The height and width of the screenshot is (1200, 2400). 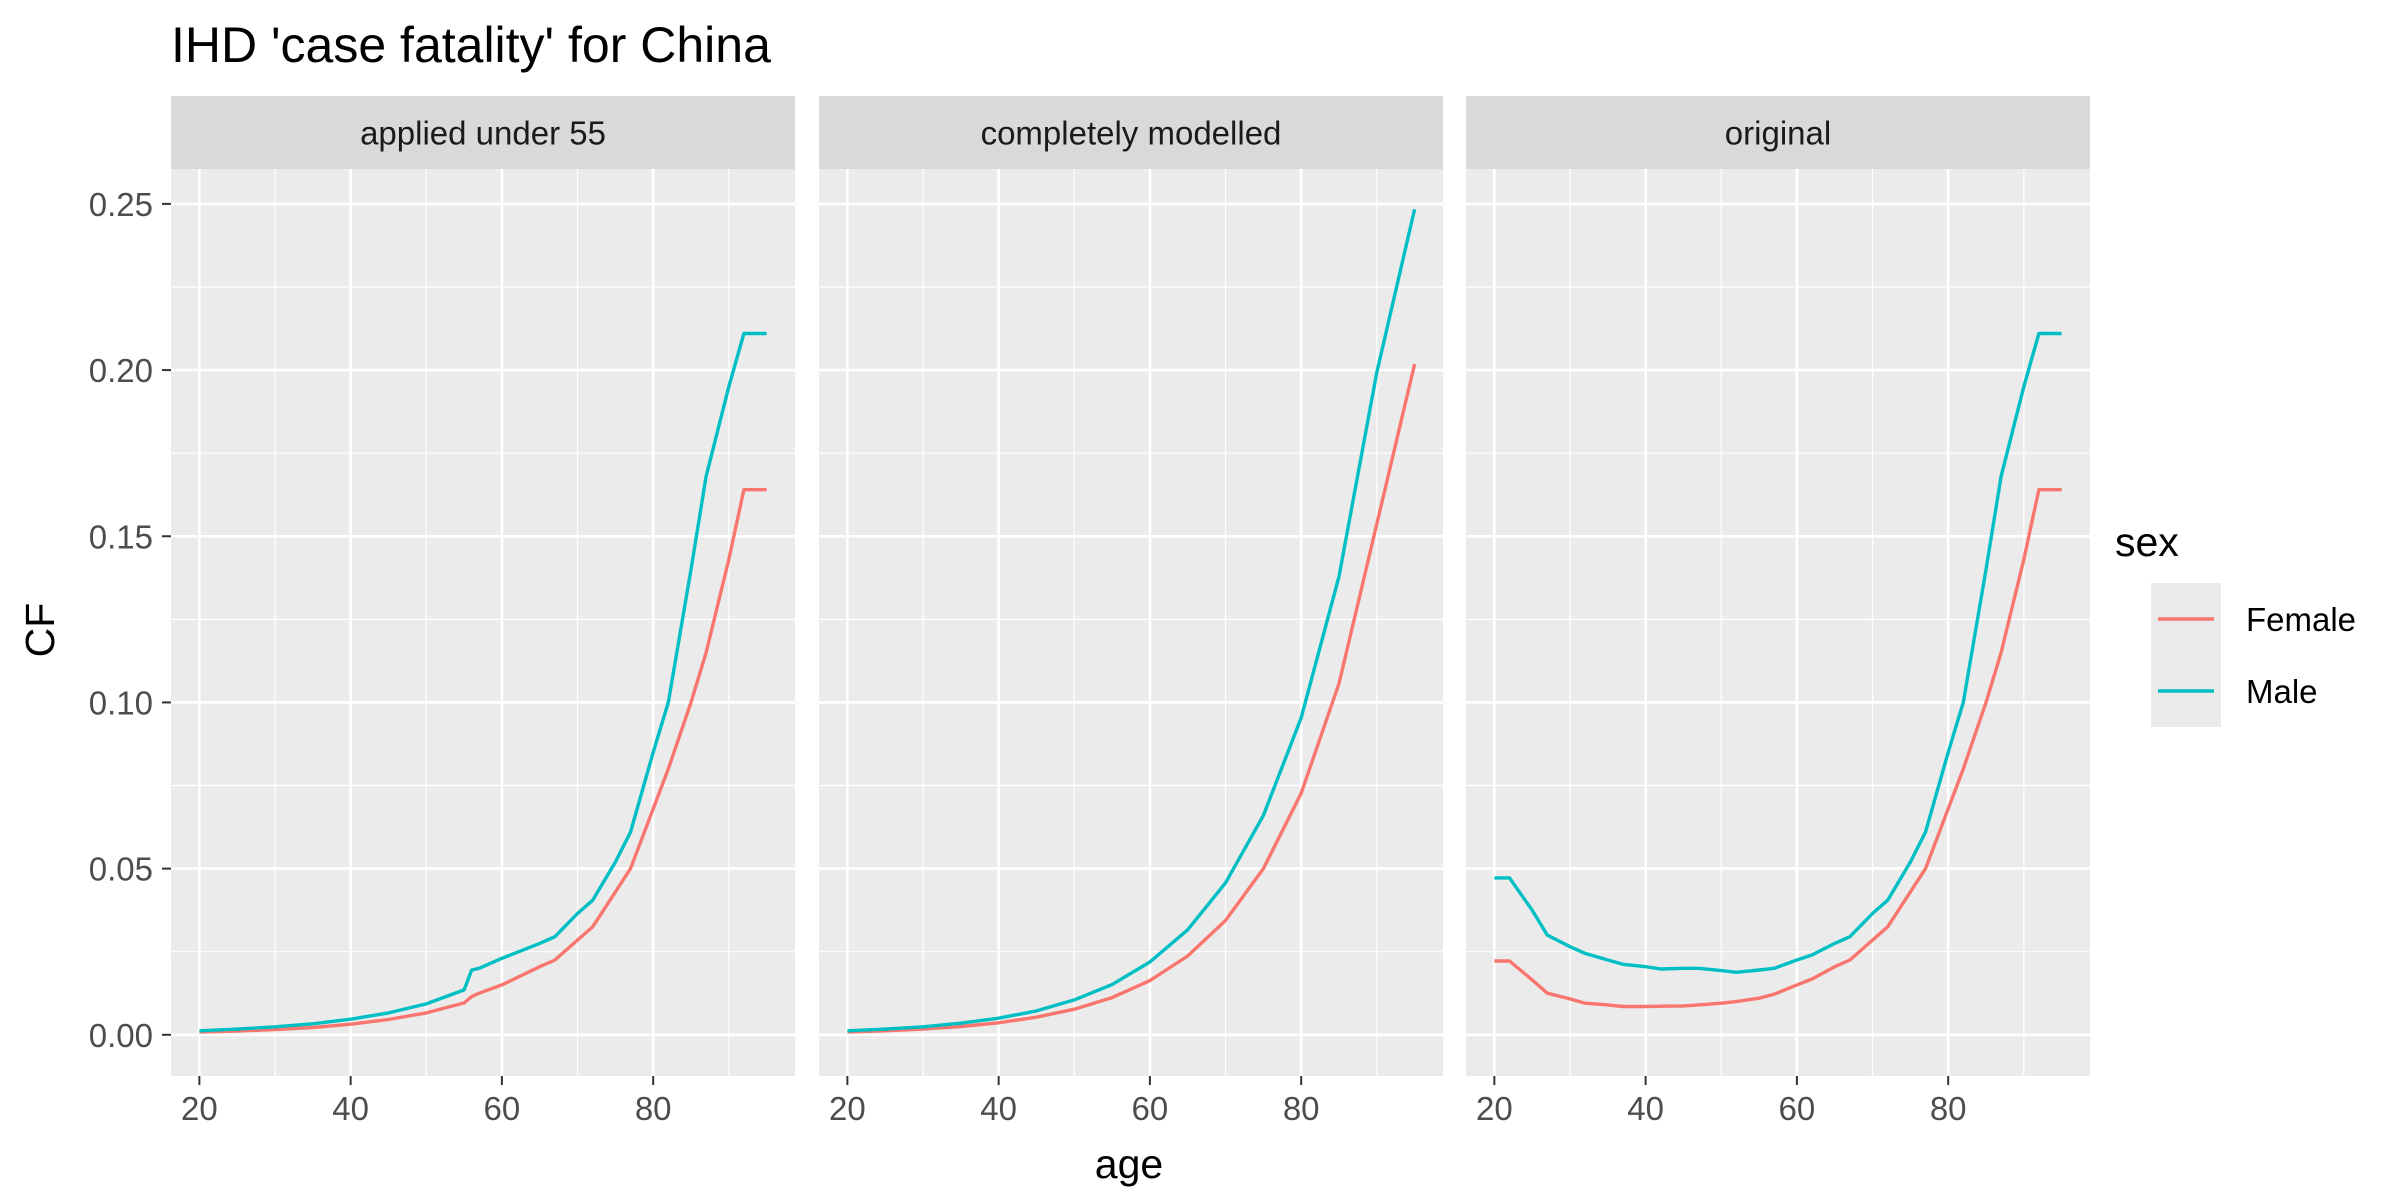 What do you see at coordinates (1129, 1164) in the screenshot?
I see `x-axis-title: age` at bounding box center [1129, 1164].